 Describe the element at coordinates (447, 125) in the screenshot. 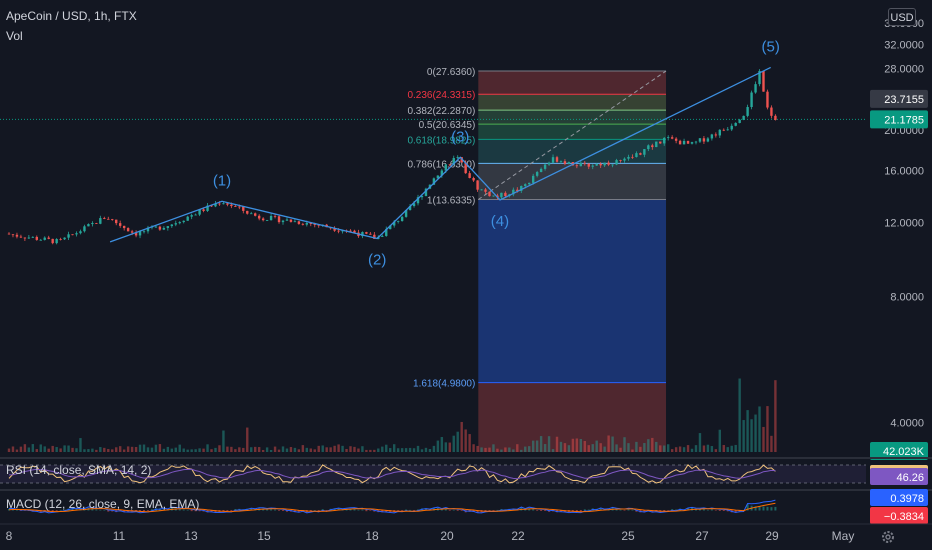

I see `fib-level-label: 0.5(20.6345)` at that location.